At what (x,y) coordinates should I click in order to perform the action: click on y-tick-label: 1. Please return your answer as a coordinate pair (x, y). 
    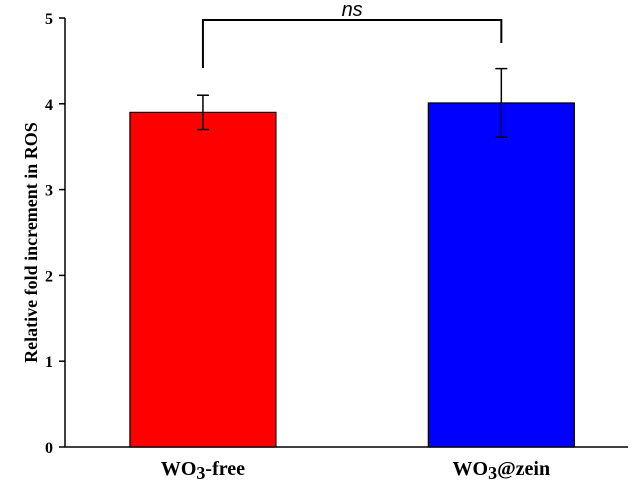
    Looking at the image, I should click on (49, 362).